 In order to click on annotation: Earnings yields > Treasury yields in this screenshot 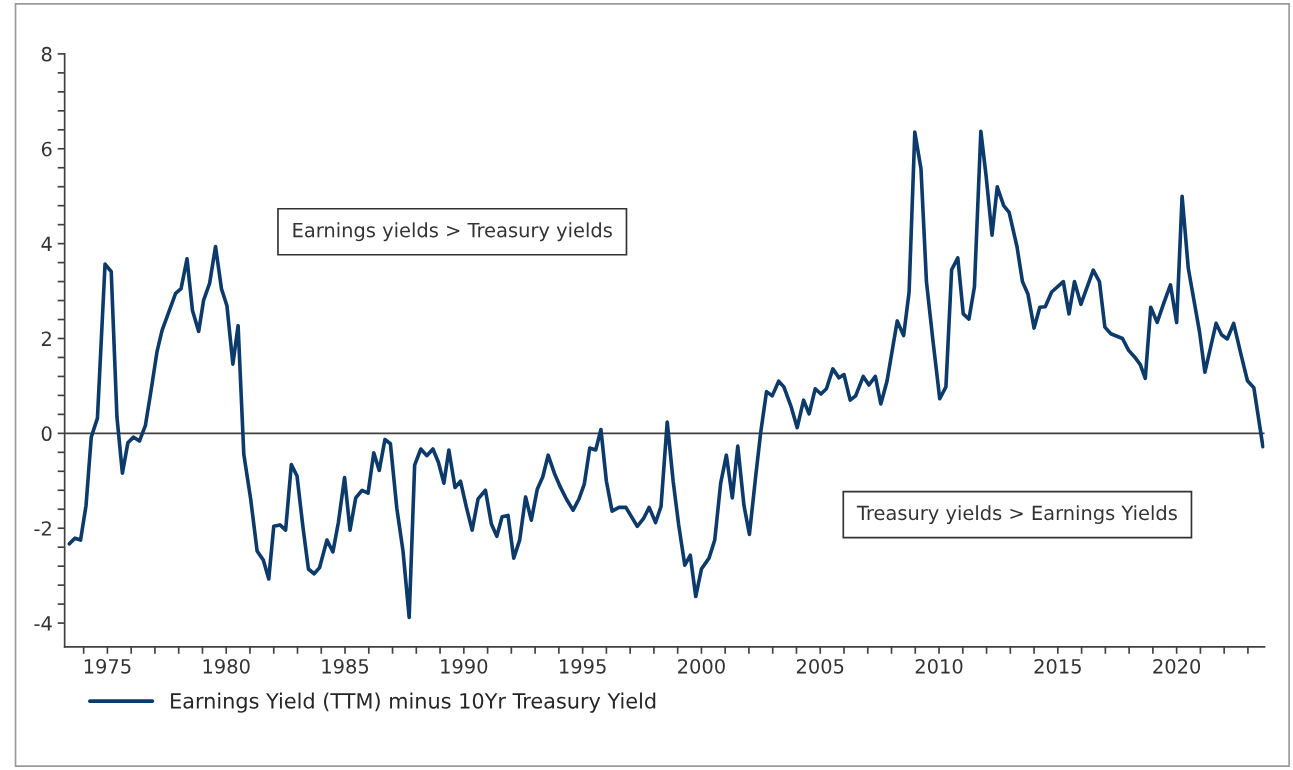, I will do `click(452, 232)`.